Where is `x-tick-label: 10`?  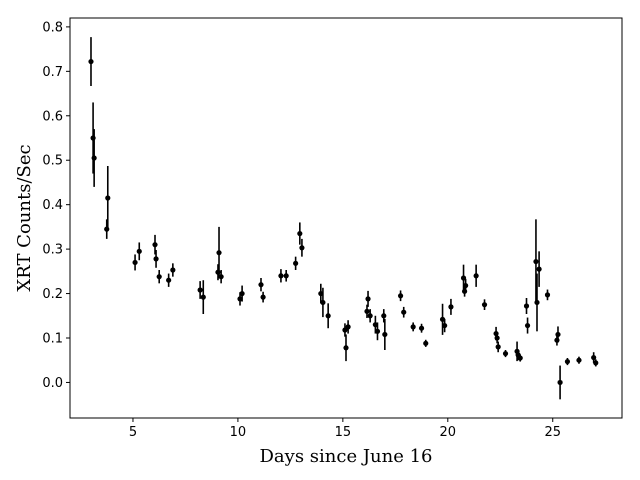 x-tick-label: 10 is located at coordinates (238, 432).